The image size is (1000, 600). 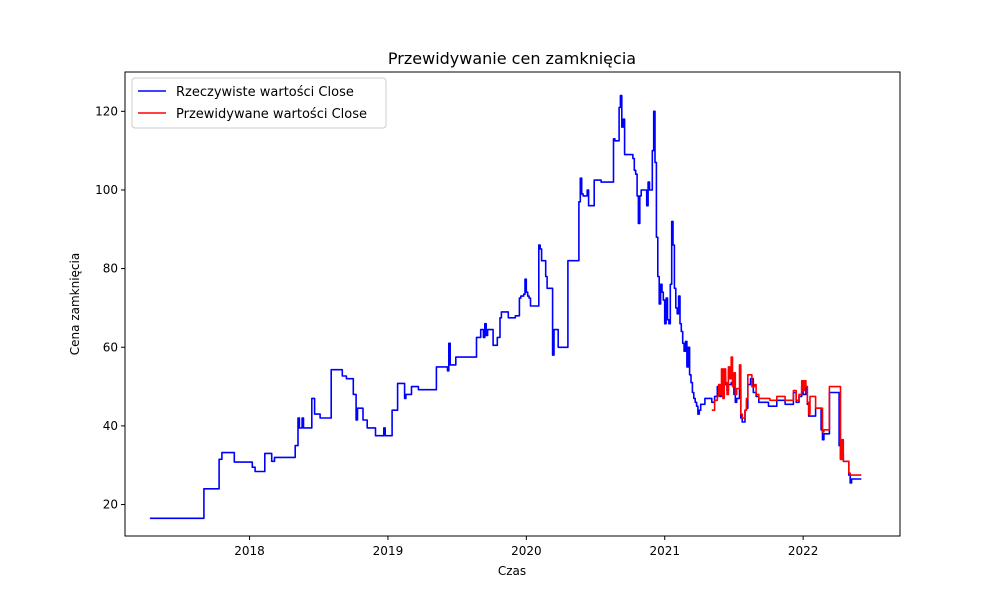 What do you see at coordinates (110, 426) in the screenshot?
I see `y-tick-label: 40` at bounding box center [110, 426].